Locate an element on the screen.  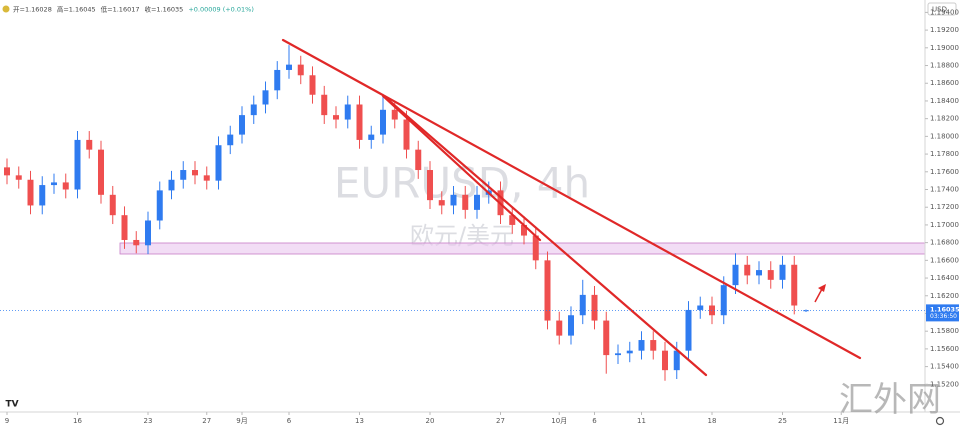
settings-button is located at coordinates (940, 421).